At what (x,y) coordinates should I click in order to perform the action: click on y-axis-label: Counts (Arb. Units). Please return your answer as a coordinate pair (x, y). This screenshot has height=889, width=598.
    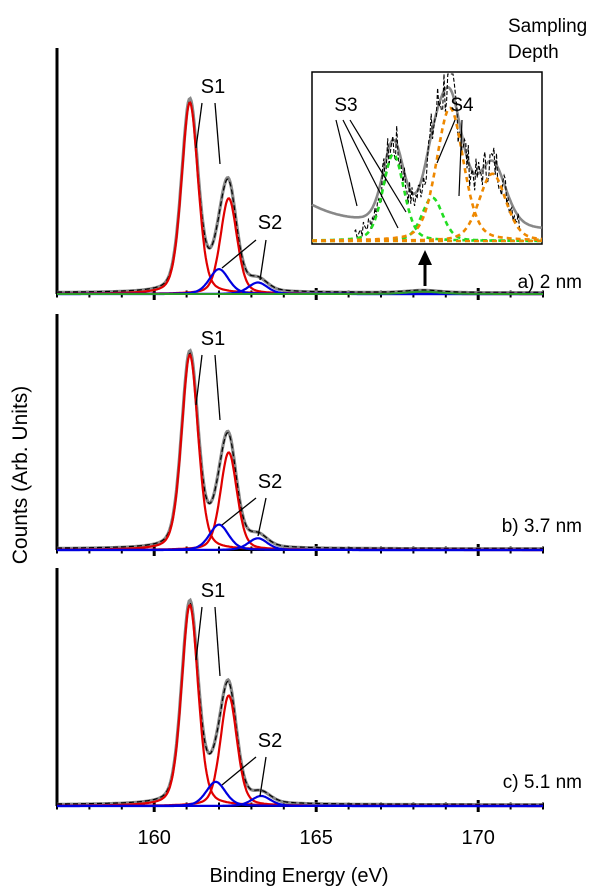
    Looking at the image, I should click on (20, 475).